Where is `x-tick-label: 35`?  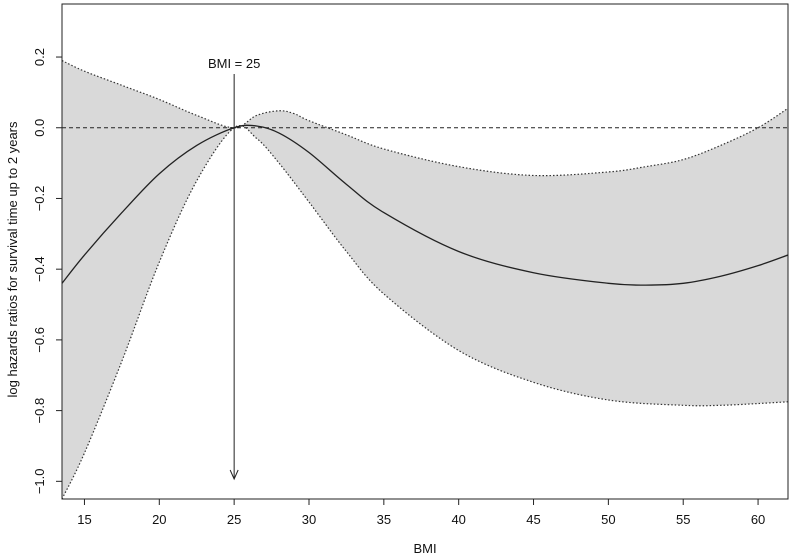
x-tick-label: 35 is located at coordinates (384, 519).